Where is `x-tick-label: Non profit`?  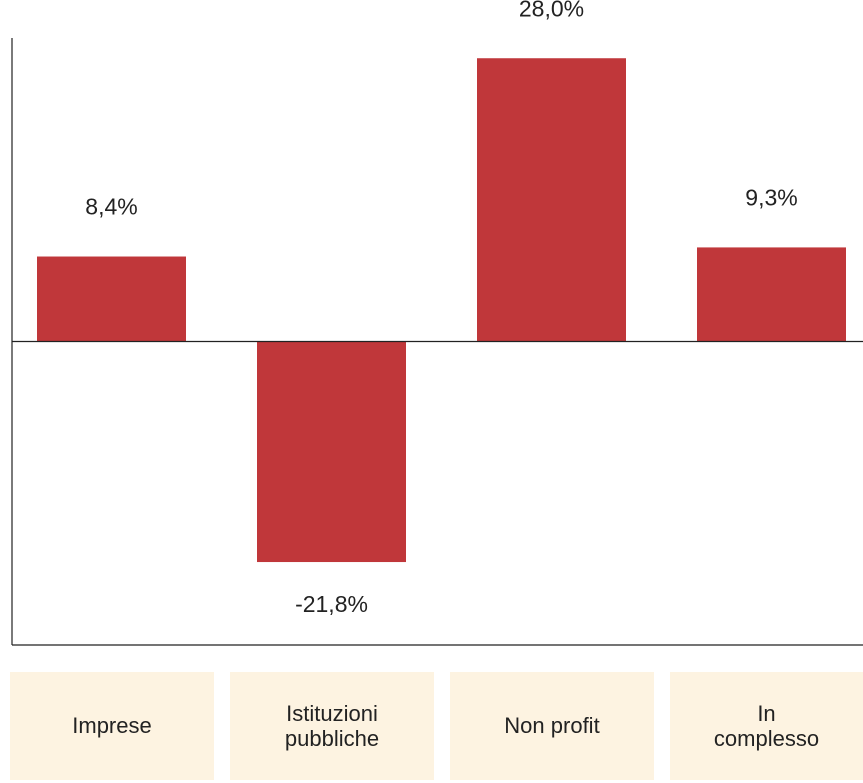
x-tick-label: Non profit is located at coordinates (552, 726).